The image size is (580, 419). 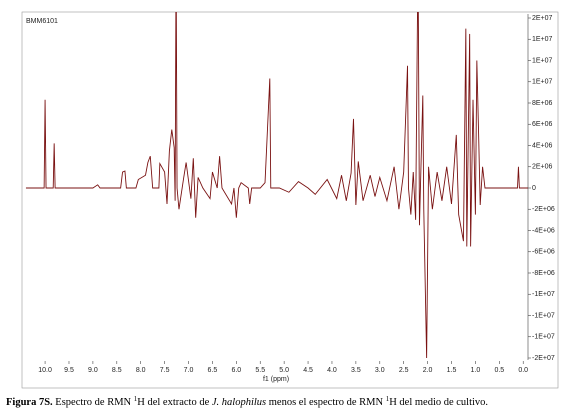 What do you see at coordinates (499, 370) in the screenshot?
I see `x-tick-label: 0.5` at bounding box center [499, 370].